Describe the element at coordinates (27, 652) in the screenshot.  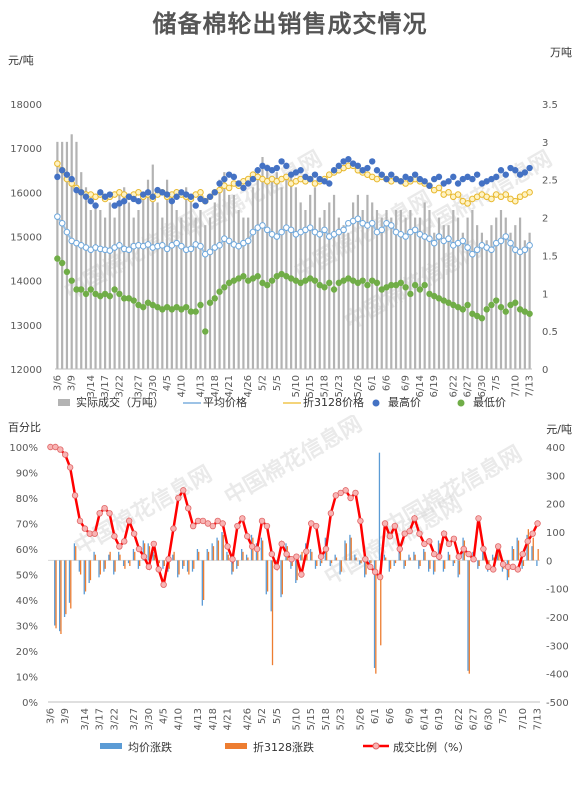
I see `y-tick-label: 20%` at that location.